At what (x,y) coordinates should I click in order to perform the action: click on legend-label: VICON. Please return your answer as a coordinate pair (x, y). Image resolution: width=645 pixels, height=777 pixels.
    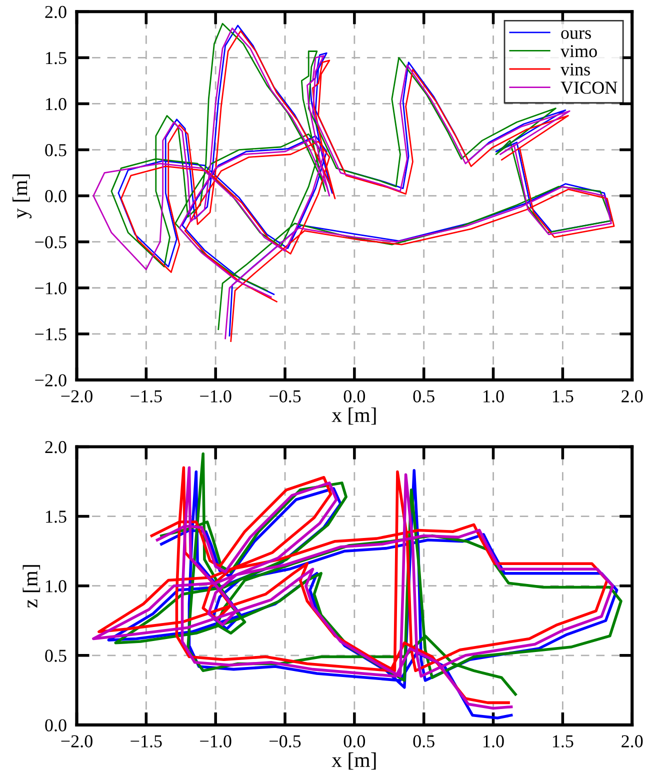
    Looking at the image, I should click on (589, 88).